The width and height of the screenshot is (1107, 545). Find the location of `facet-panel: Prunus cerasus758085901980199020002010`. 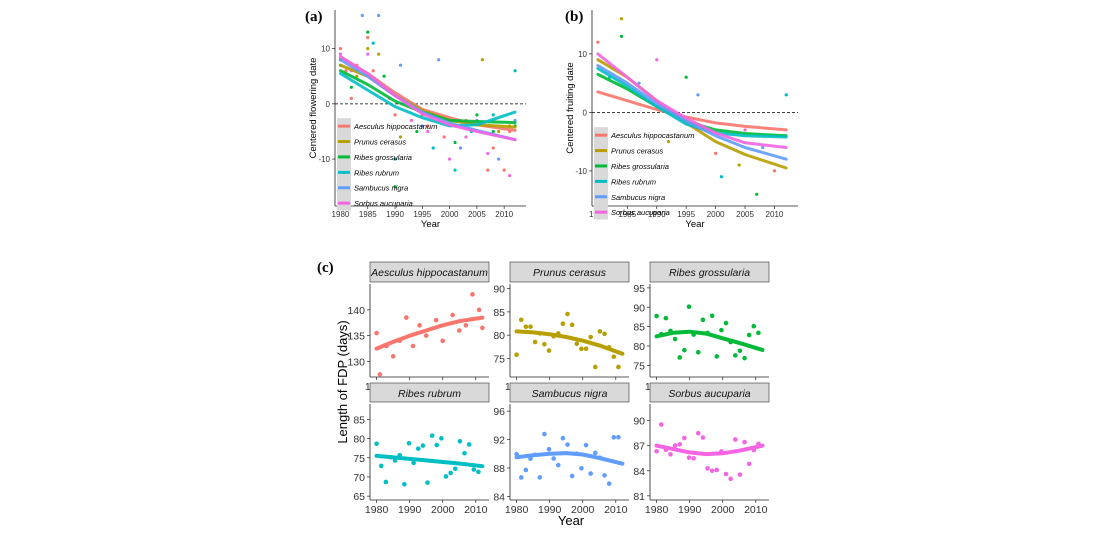

facet-panel: Prunus cerasus758085901980199020002010 is located at coordinates (561, 327).